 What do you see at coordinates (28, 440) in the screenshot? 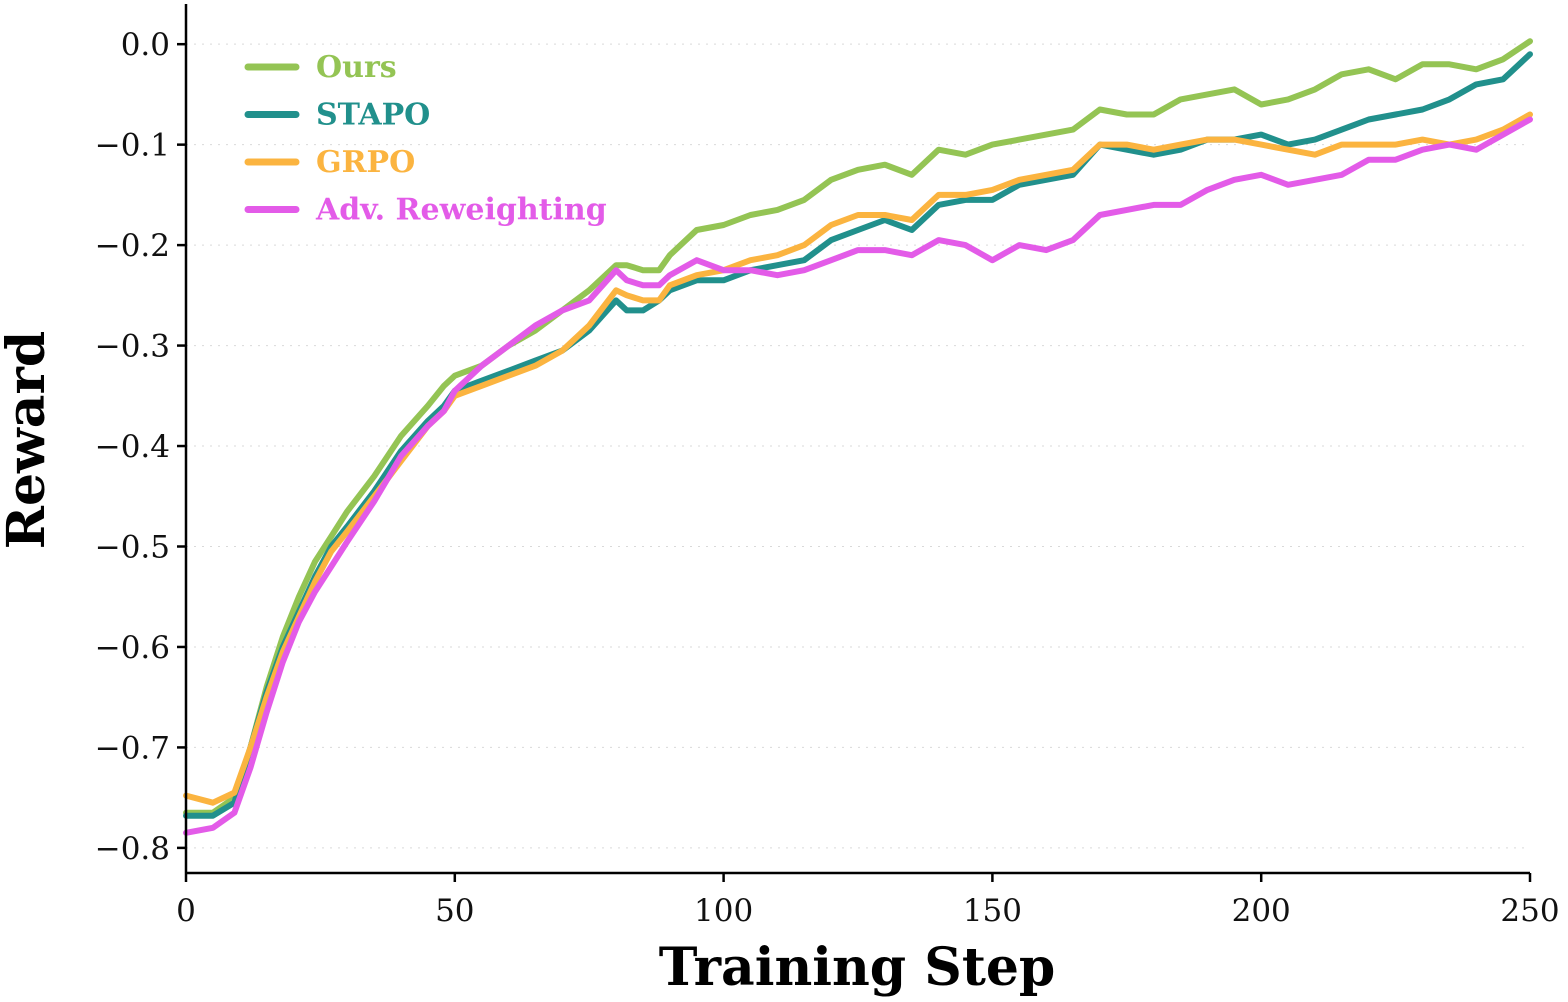
I see `y-axis-label: Reward` at bounding box center [28, 440].